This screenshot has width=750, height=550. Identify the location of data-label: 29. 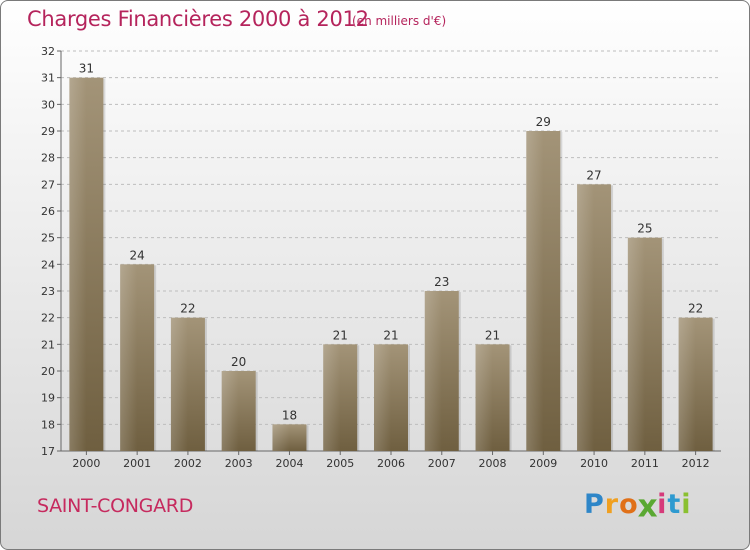
(543, 122).